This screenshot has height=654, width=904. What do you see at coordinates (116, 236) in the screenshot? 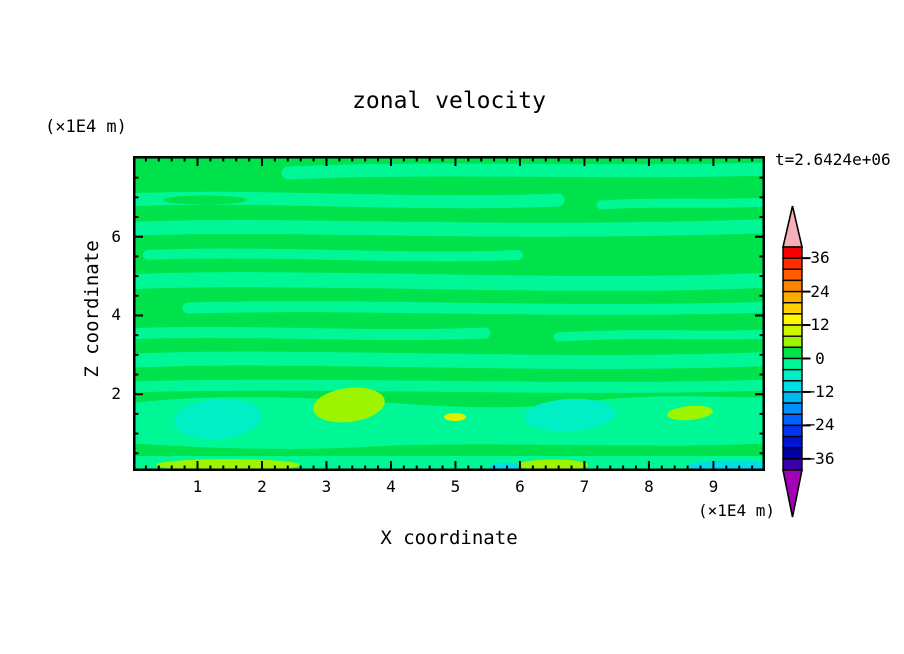
I see `y-tick-label: 6` at bounding box center [116, 236].